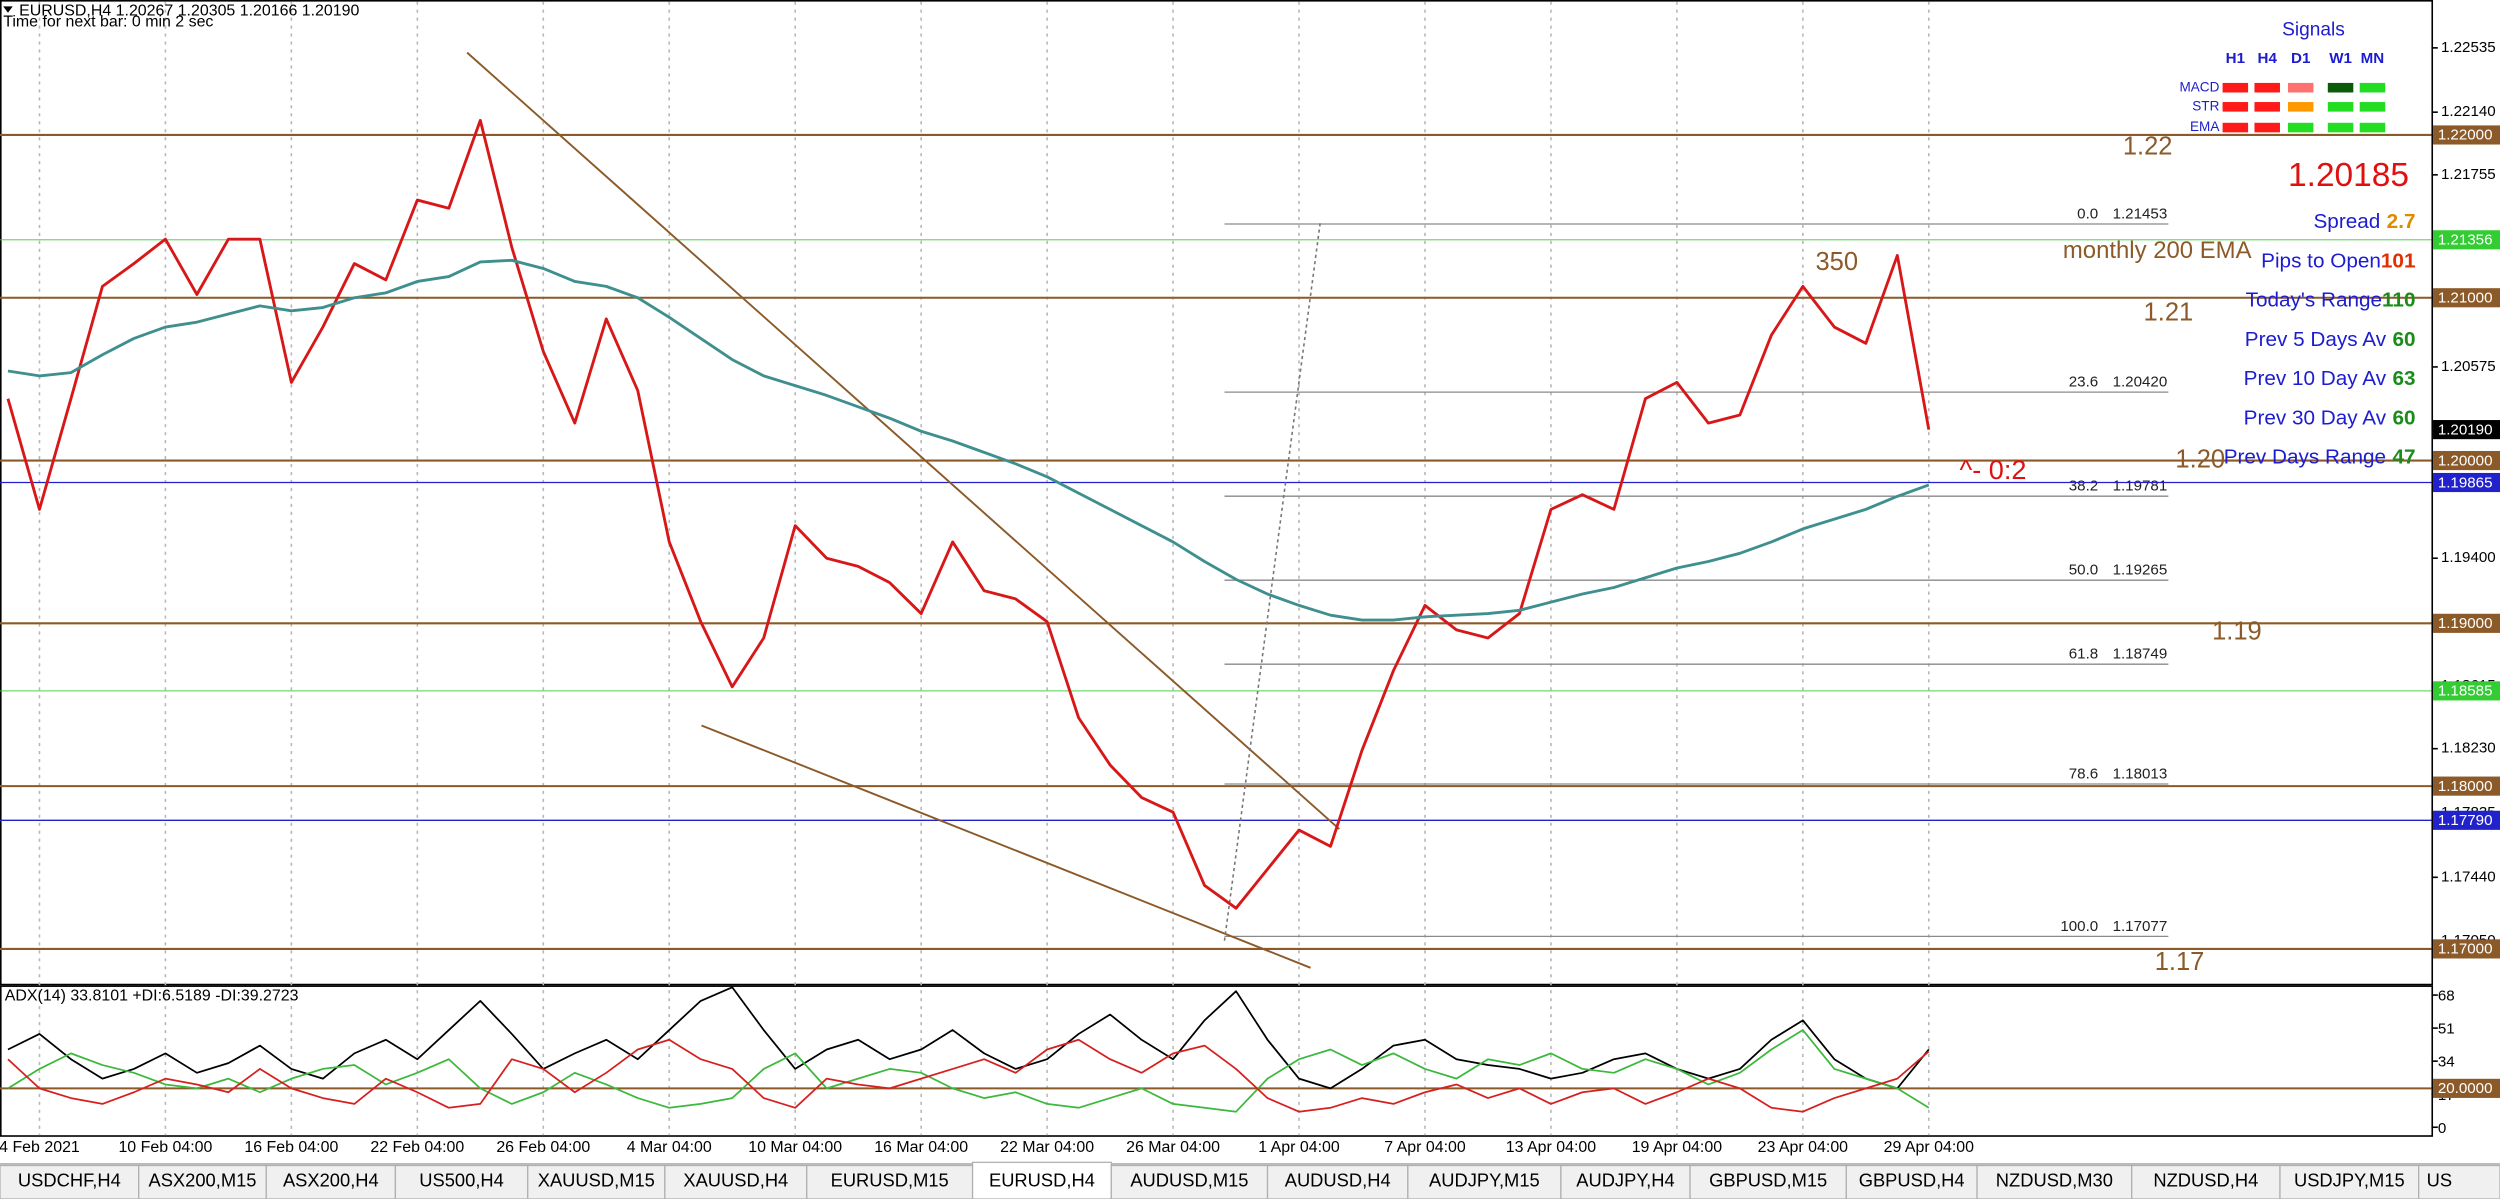 This screenshot has height=1199, width=2500. I want to click on tab-label: ASX200,M15, so click(202, 1179).